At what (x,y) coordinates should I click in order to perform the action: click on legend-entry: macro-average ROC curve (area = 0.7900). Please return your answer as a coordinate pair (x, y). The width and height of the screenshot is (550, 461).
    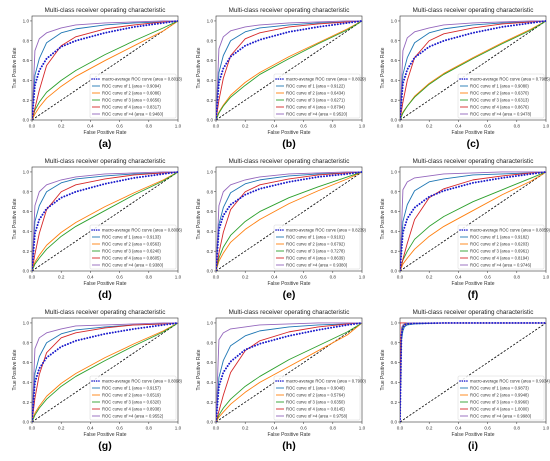
    Looking at the image, I should click on (326, 381).